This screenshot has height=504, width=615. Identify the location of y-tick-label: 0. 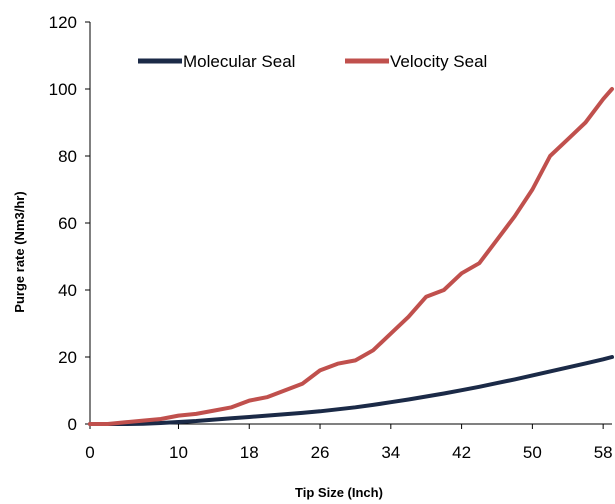
(72, 424).